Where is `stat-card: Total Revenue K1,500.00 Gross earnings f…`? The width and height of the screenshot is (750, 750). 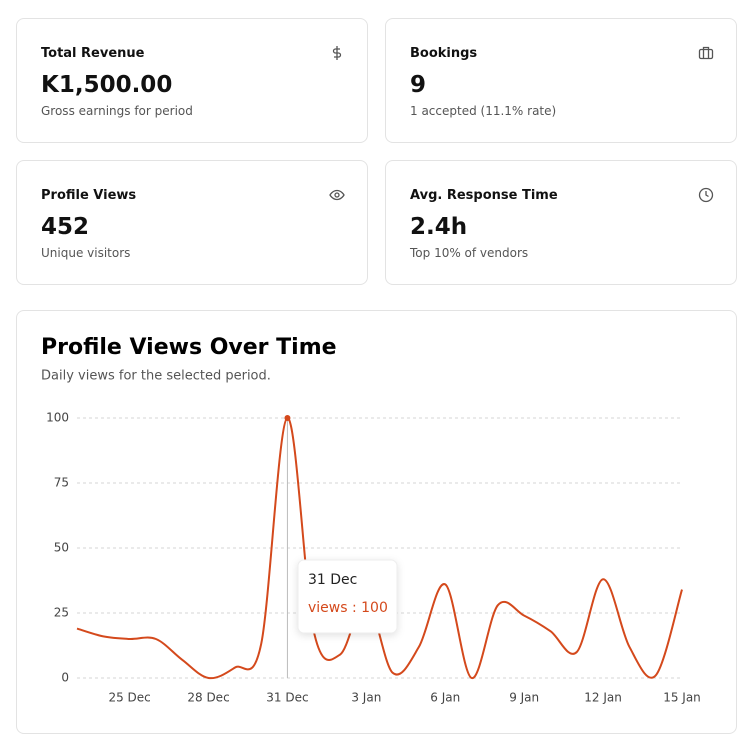
stat-card: Total Revenue K1,500.00 Gross earnings f… is located at coordinates (192, 80).